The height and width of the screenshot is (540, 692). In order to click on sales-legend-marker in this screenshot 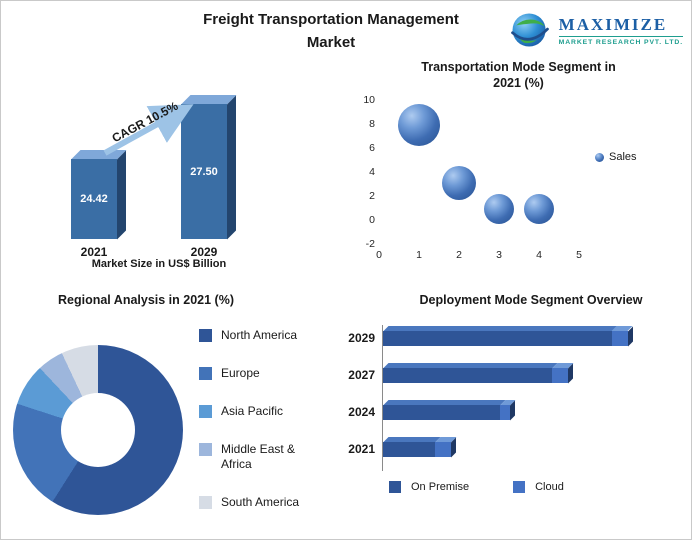, I will do `click(599, 157)`.